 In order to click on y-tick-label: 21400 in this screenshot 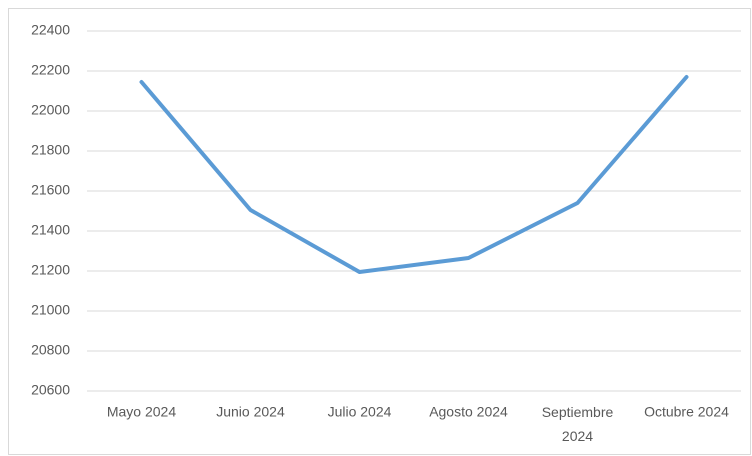, I will do `click(50, 230)`.